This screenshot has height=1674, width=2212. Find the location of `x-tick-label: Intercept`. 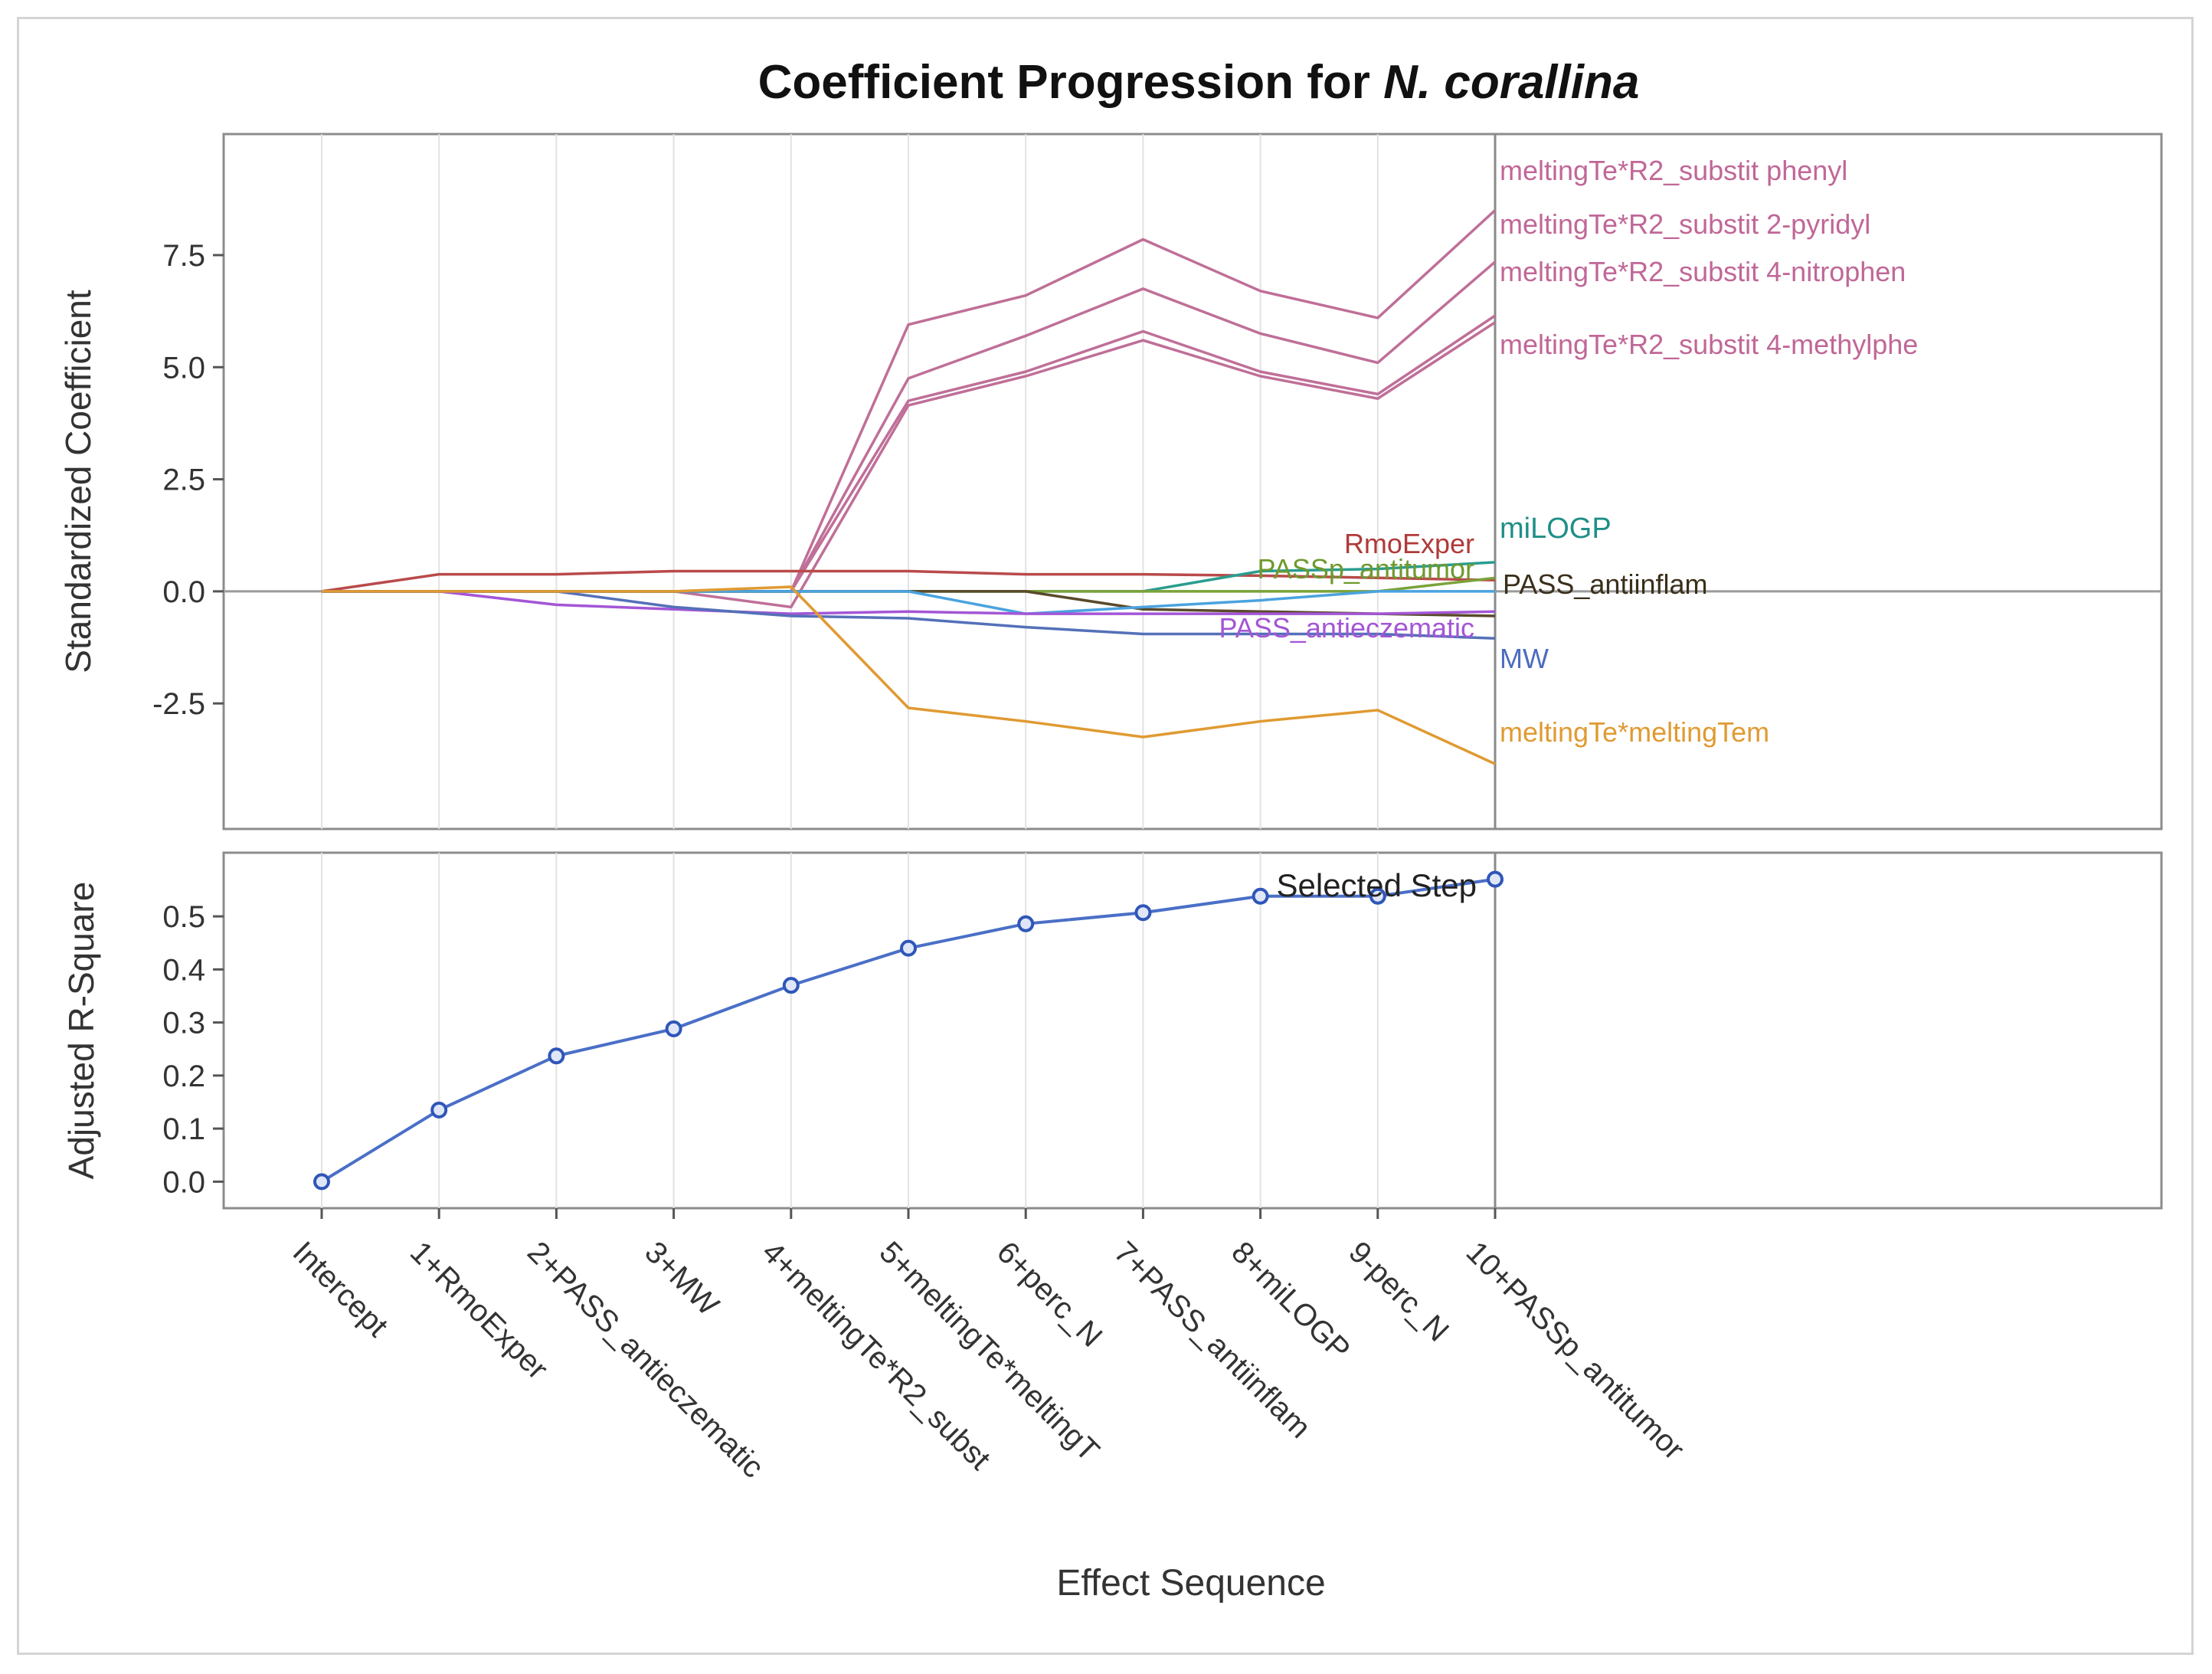

x-tick-label: Intercept is located at coordinates (340, 1289).